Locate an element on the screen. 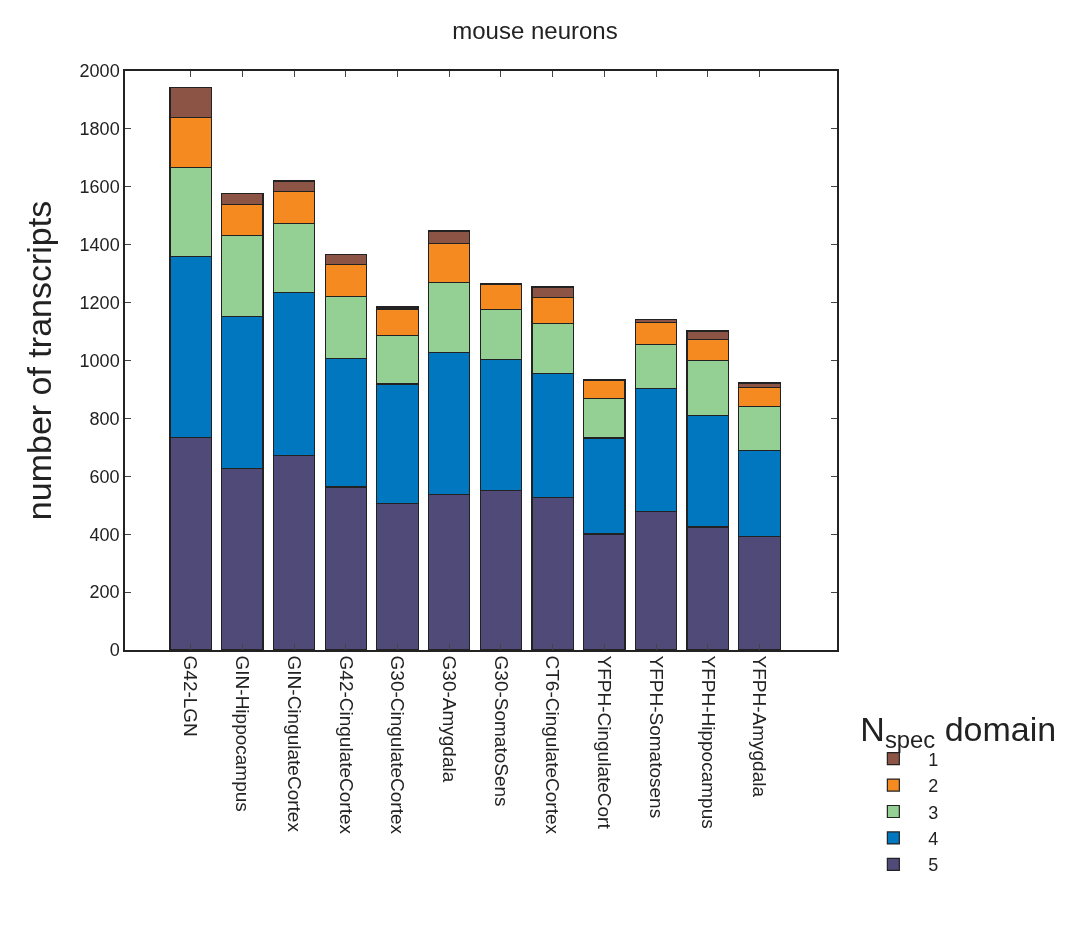 The image size is (1070, 945). y-tick-label: 1000 is located at coordinates (99, 360).